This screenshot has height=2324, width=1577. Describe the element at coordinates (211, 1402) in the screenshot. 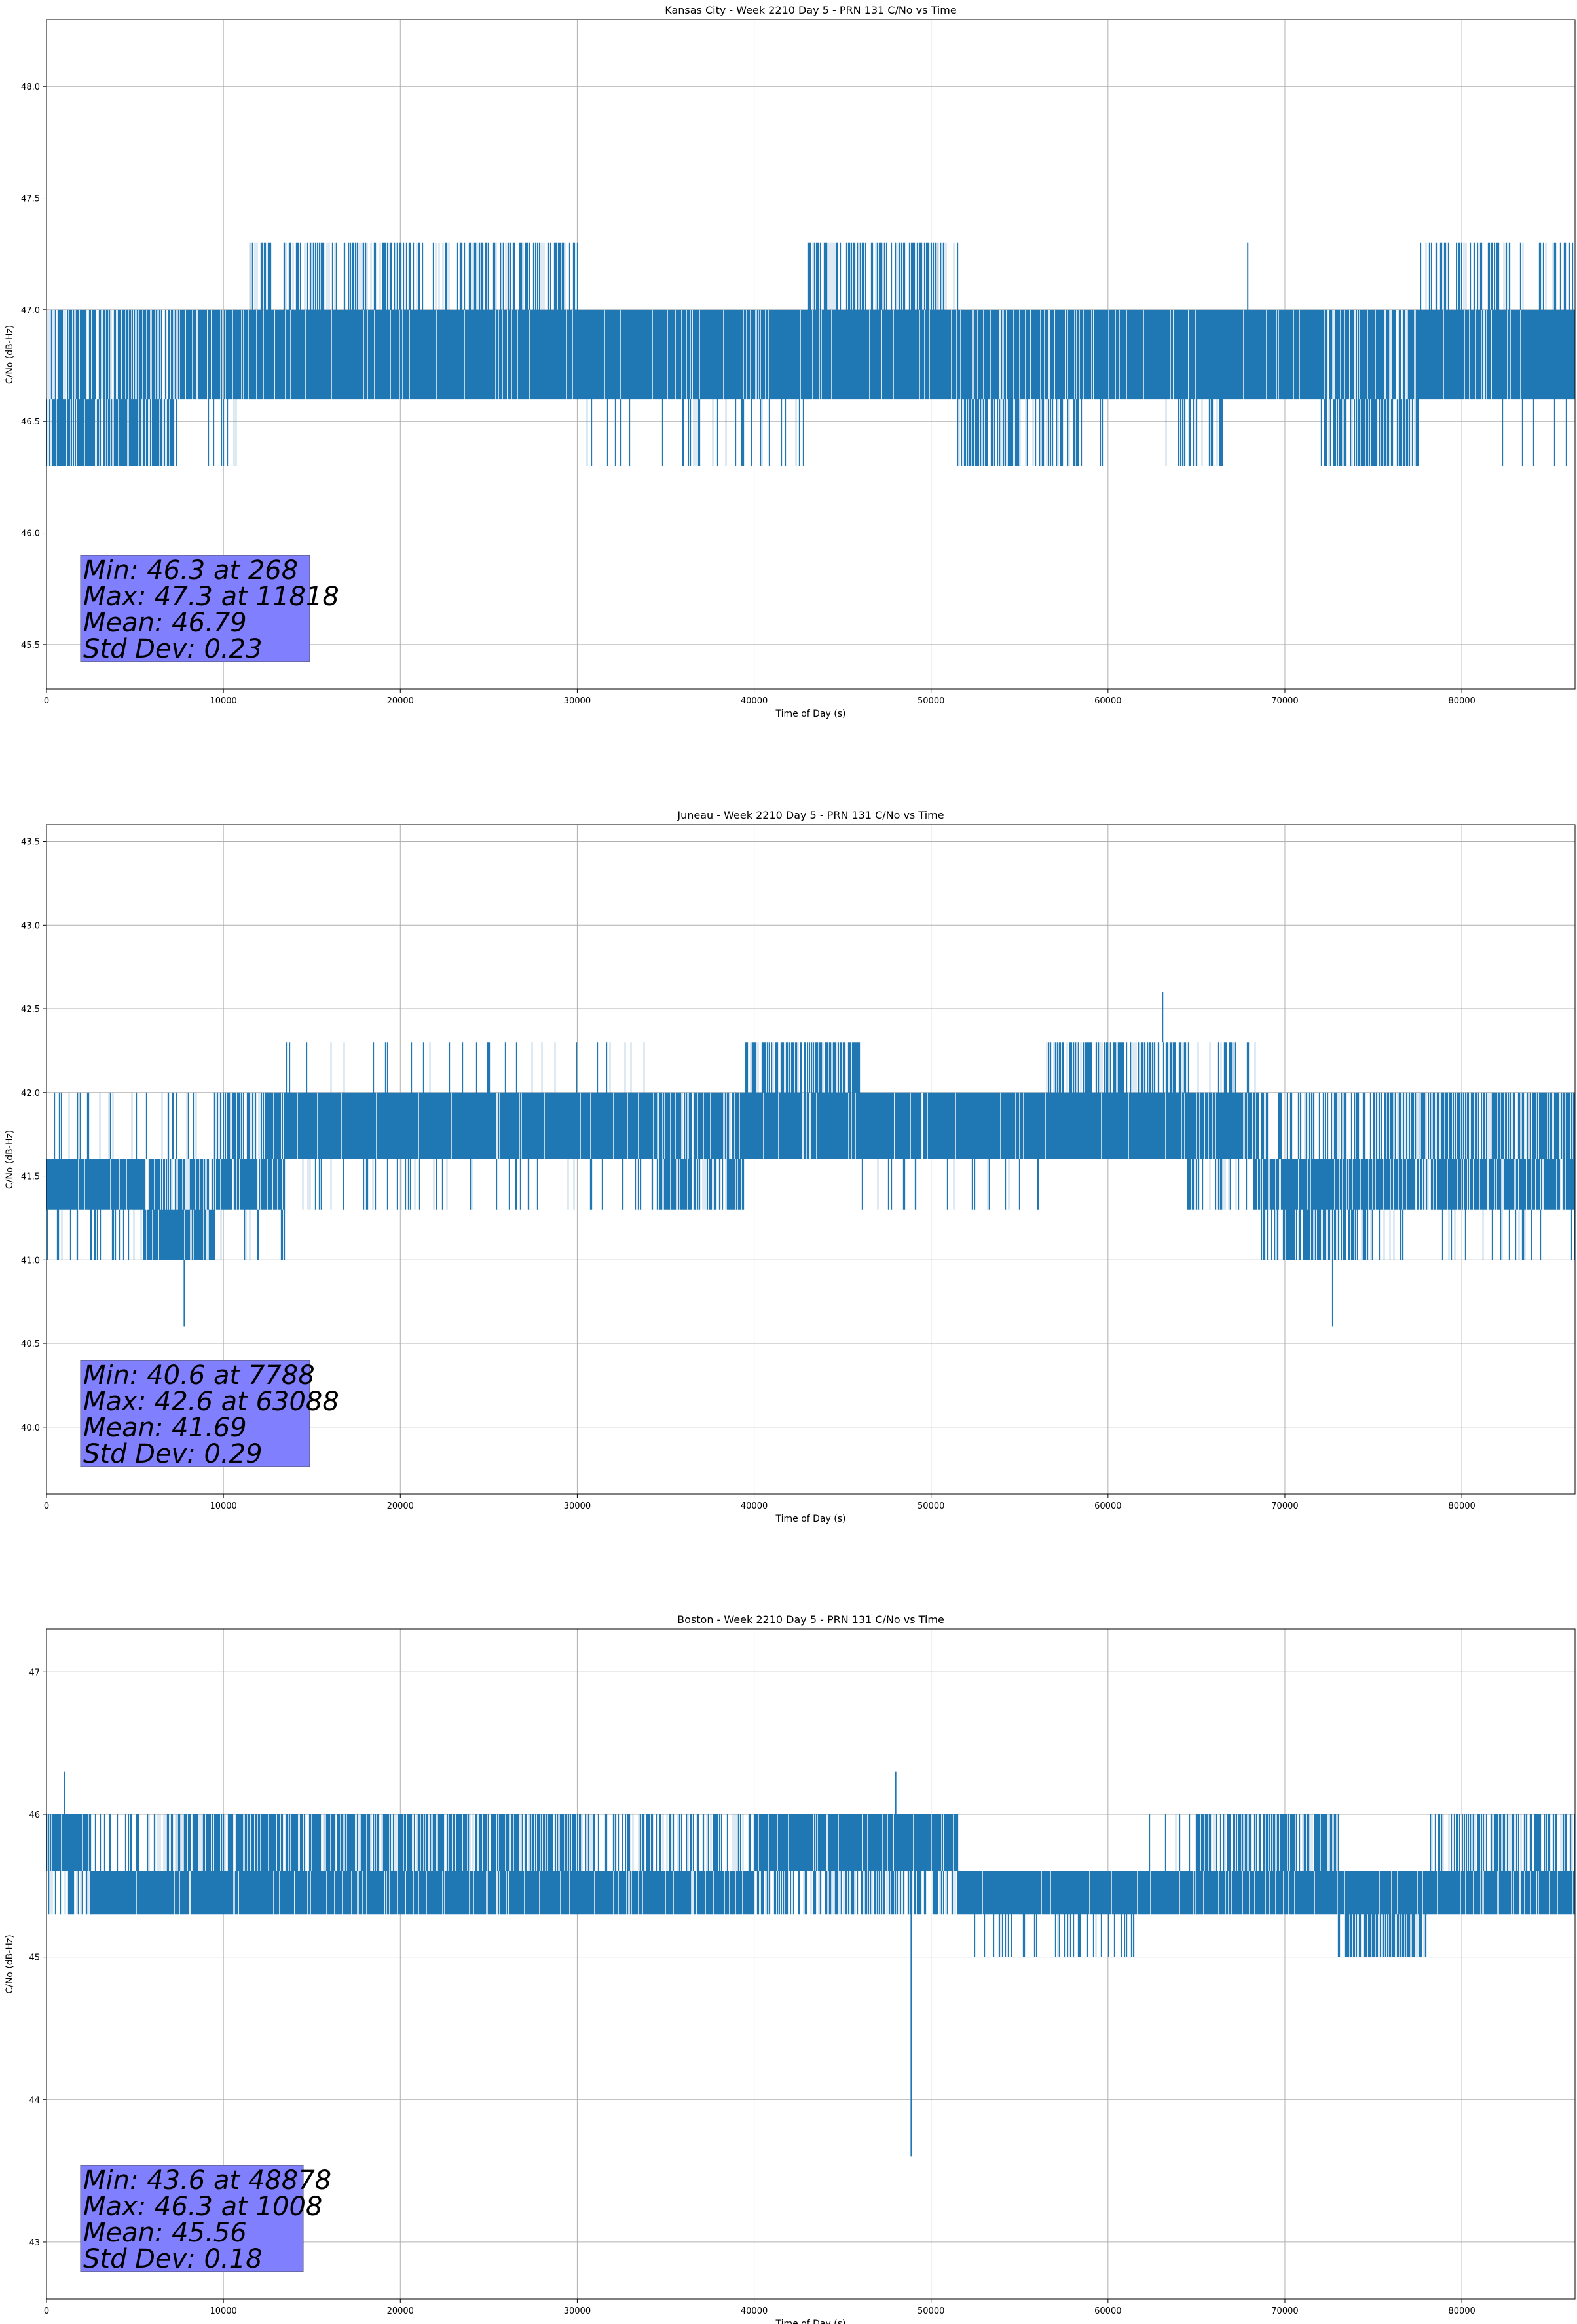

I see `stats-max: Max: 42.6 at 63088` at that location.